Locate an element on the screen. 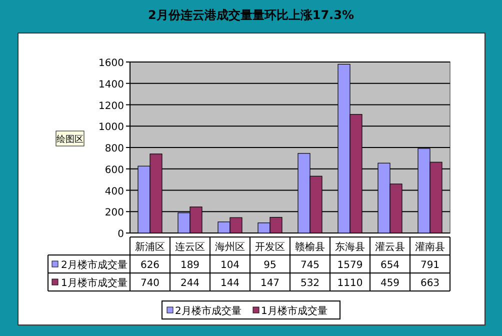 The width and height of the screenshot is (502, 336). data-label: 663 is located at coordinates (430, 283).